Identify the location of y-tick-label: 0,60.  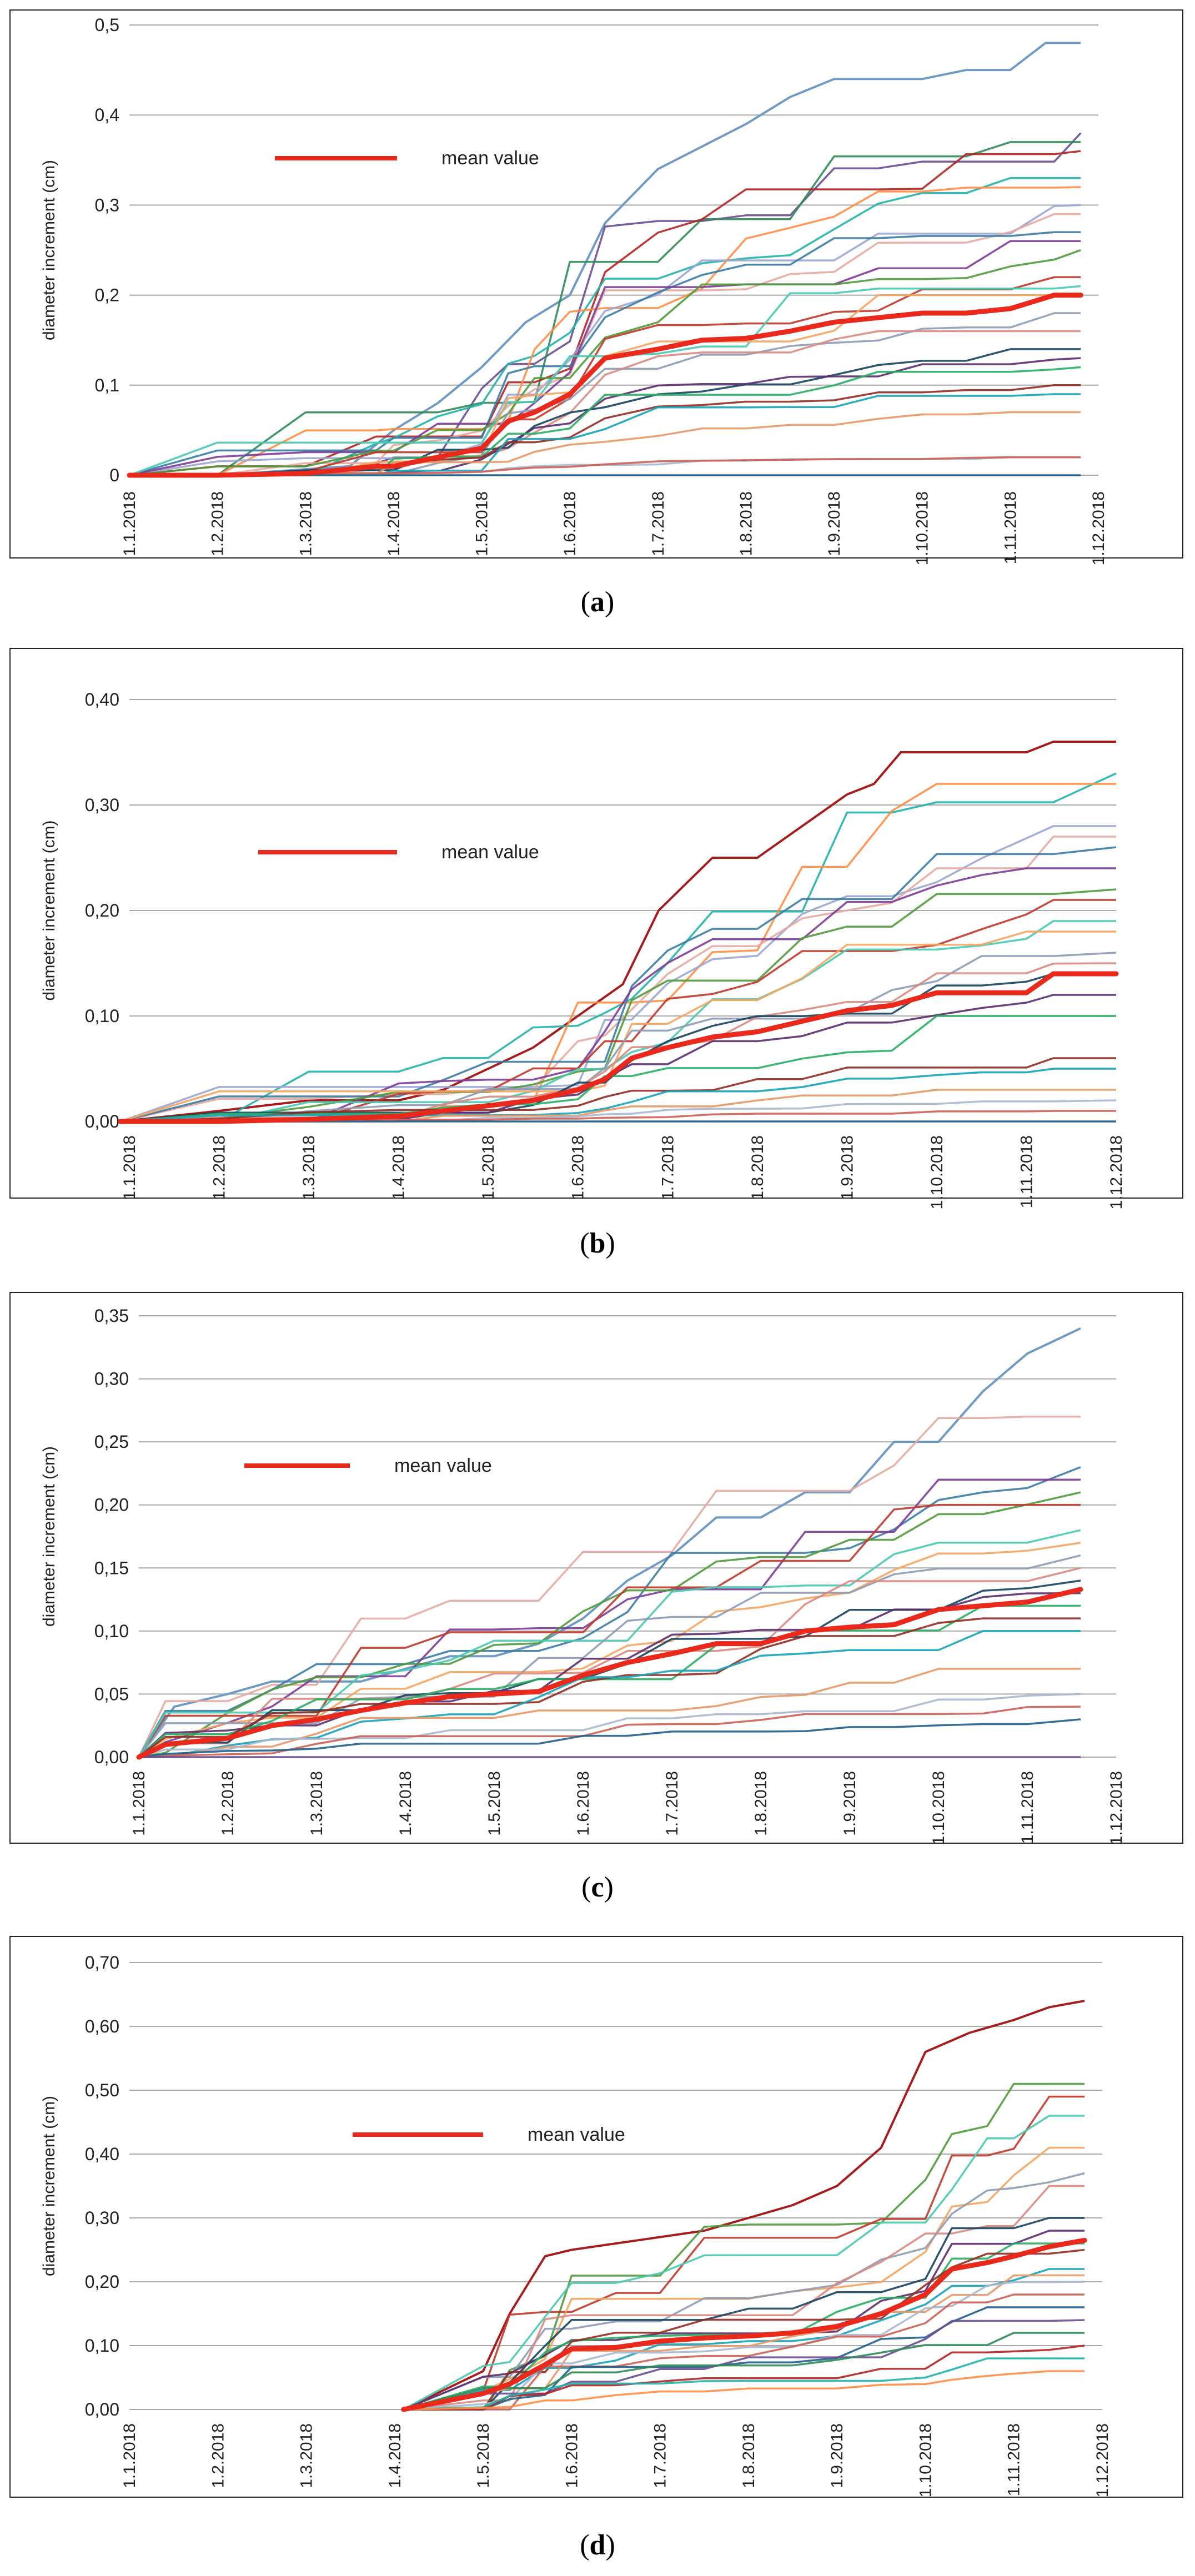
(102, 2026).